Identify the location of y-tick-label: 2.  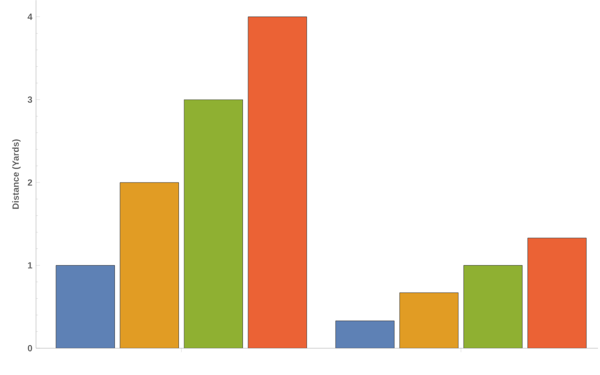
(30, 182).